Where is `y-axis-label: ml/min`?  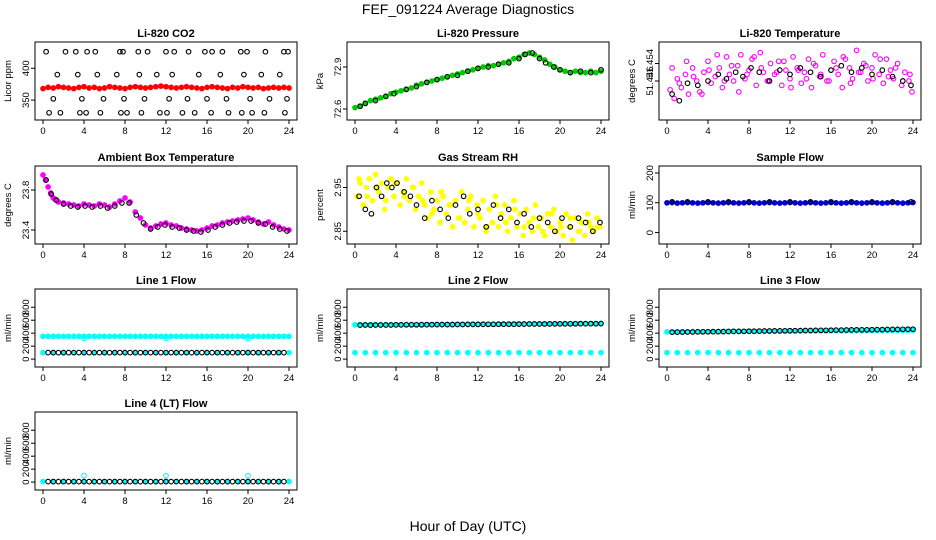
y-axis-label: ml/min is located at coordinates (8, 328).